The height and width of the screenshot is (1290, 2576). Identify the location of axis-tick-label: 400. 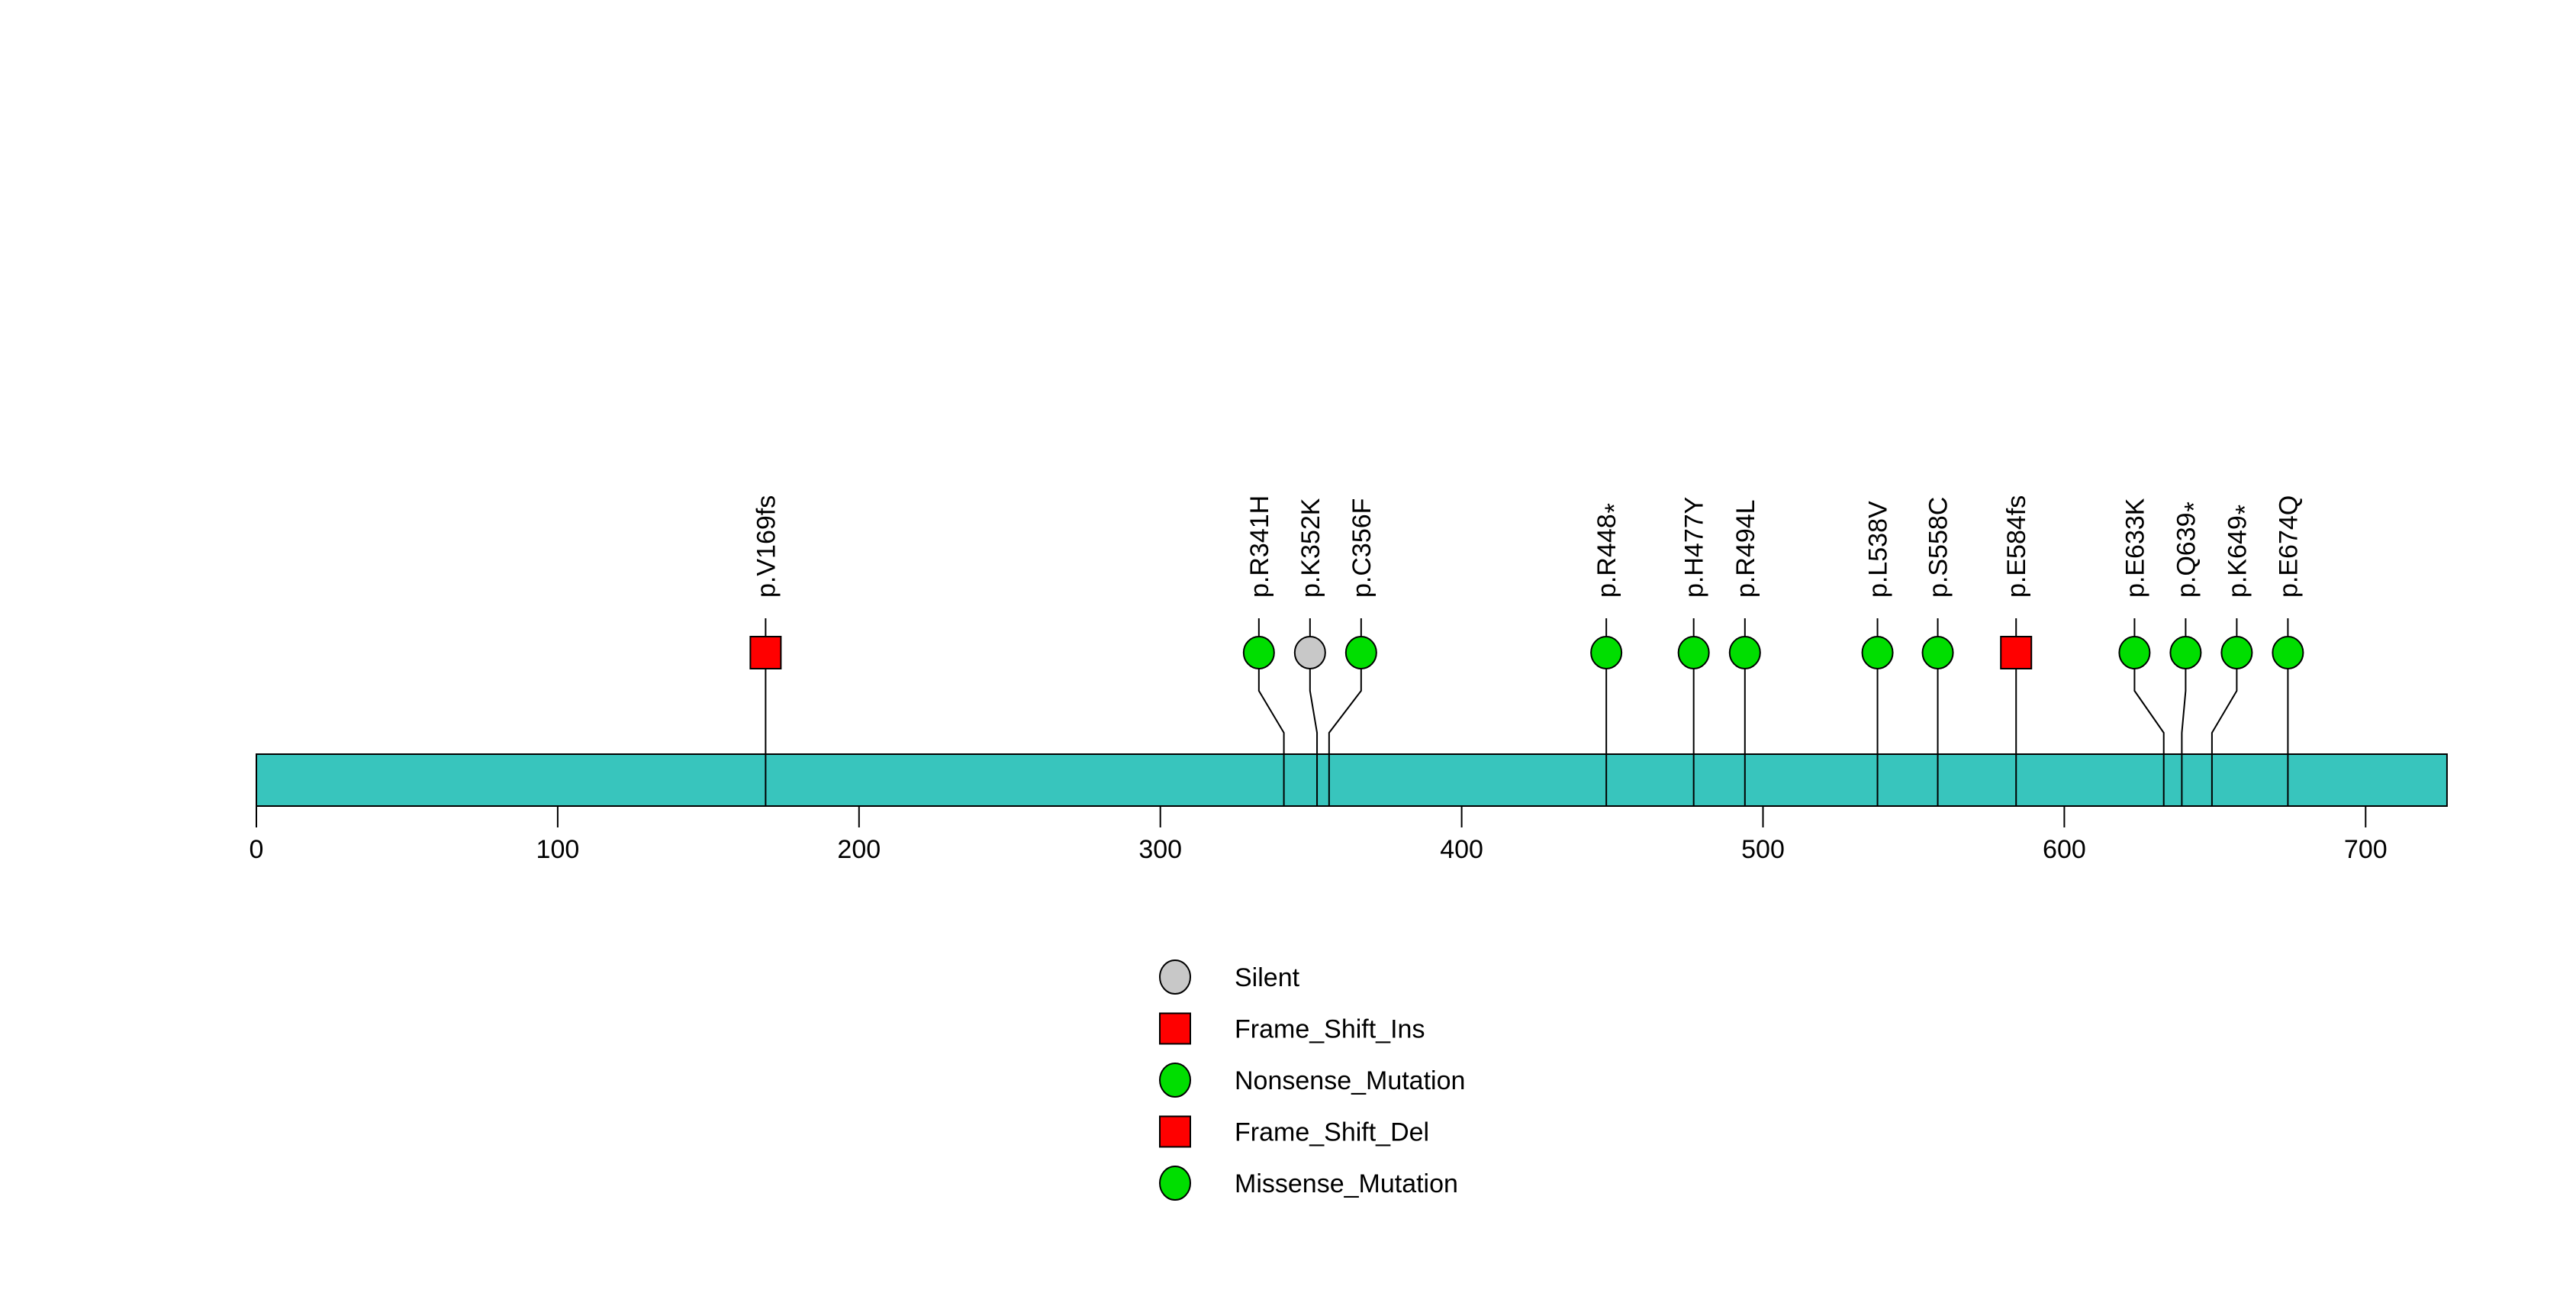
(1461, 850).